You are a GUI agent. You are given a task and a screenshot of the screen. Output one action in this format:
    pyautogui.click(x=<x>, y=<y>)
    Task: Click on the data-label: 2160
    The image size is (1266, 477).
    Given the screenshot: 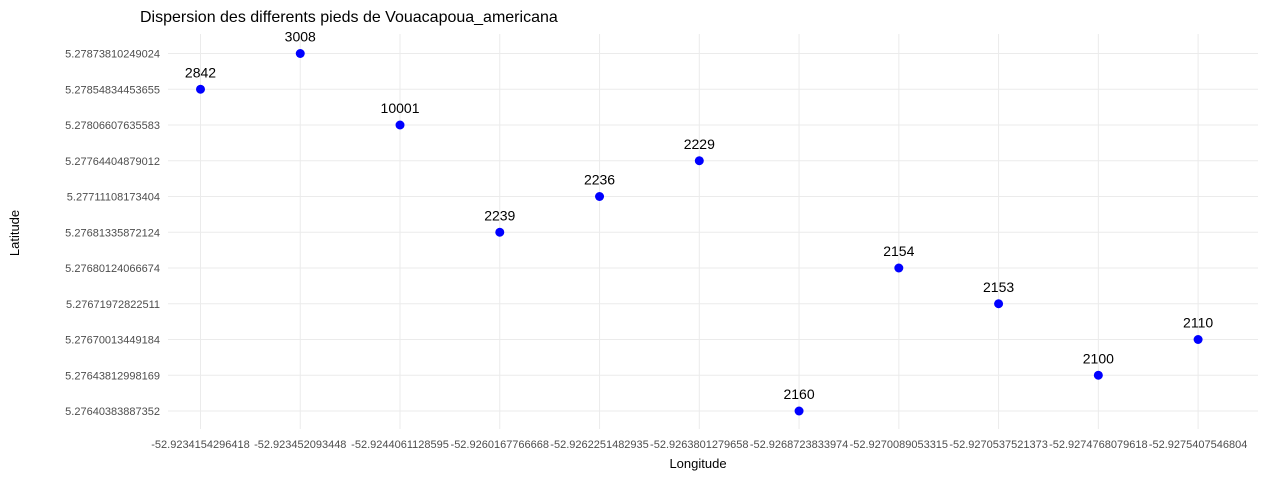 What is the action you would take?
    pyautogui.click(x=798, y=394)
    